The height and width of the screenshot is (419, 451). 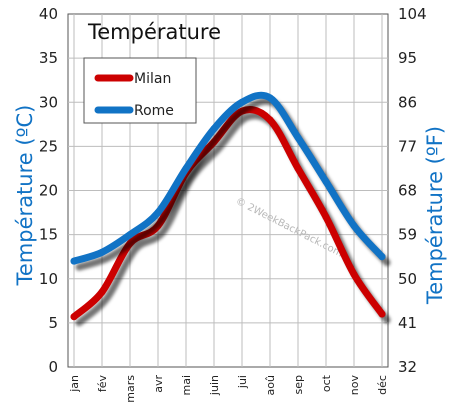 I want to click on y-axis-label-right: Température (ºF), so click(x=435, y=215).